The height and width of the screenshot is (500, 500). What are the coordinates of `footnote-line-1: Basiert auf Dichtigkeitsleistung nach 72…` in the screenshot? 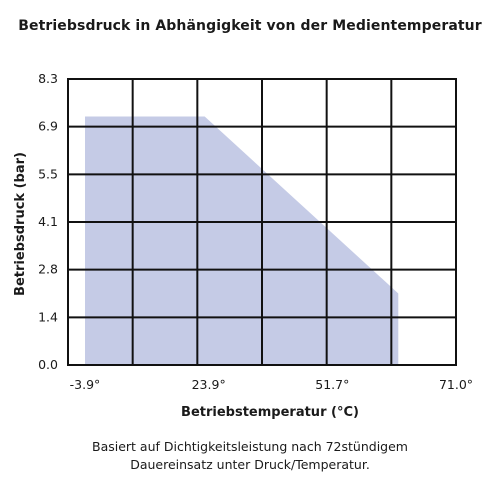 It's located at (250, 446).